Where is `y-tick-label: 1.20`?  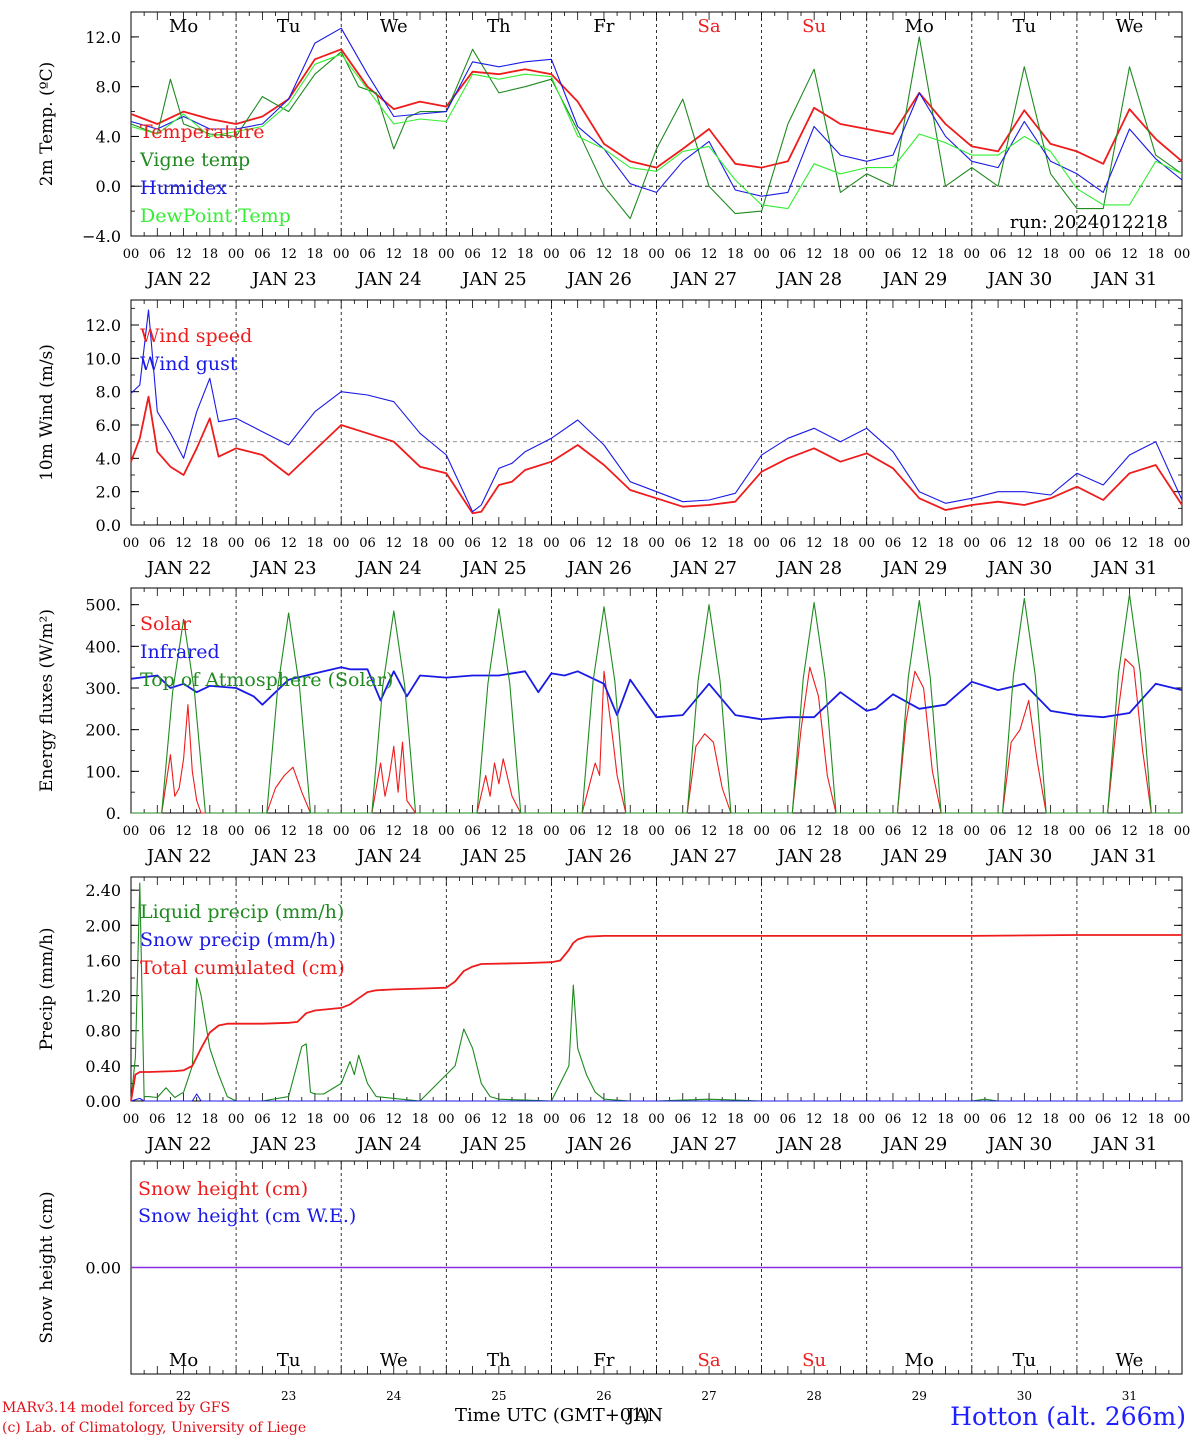 y-tick-label: 1.20 is located at coordinates (103, 996).